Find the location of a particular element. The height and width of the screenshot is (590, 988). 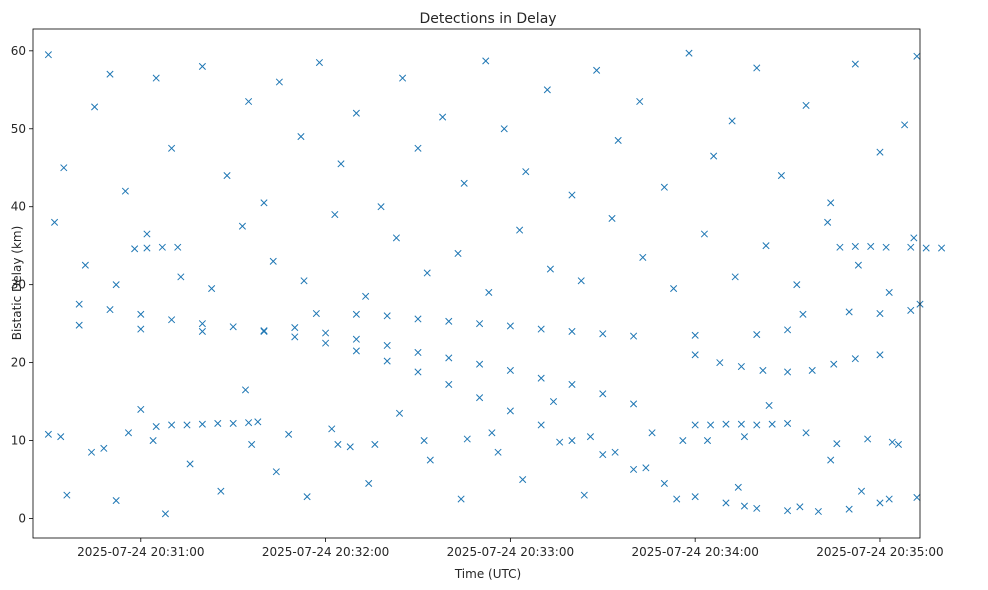

x-tick-label: 2025-07-24 20:33:00 is located at coordinates (510, 552).